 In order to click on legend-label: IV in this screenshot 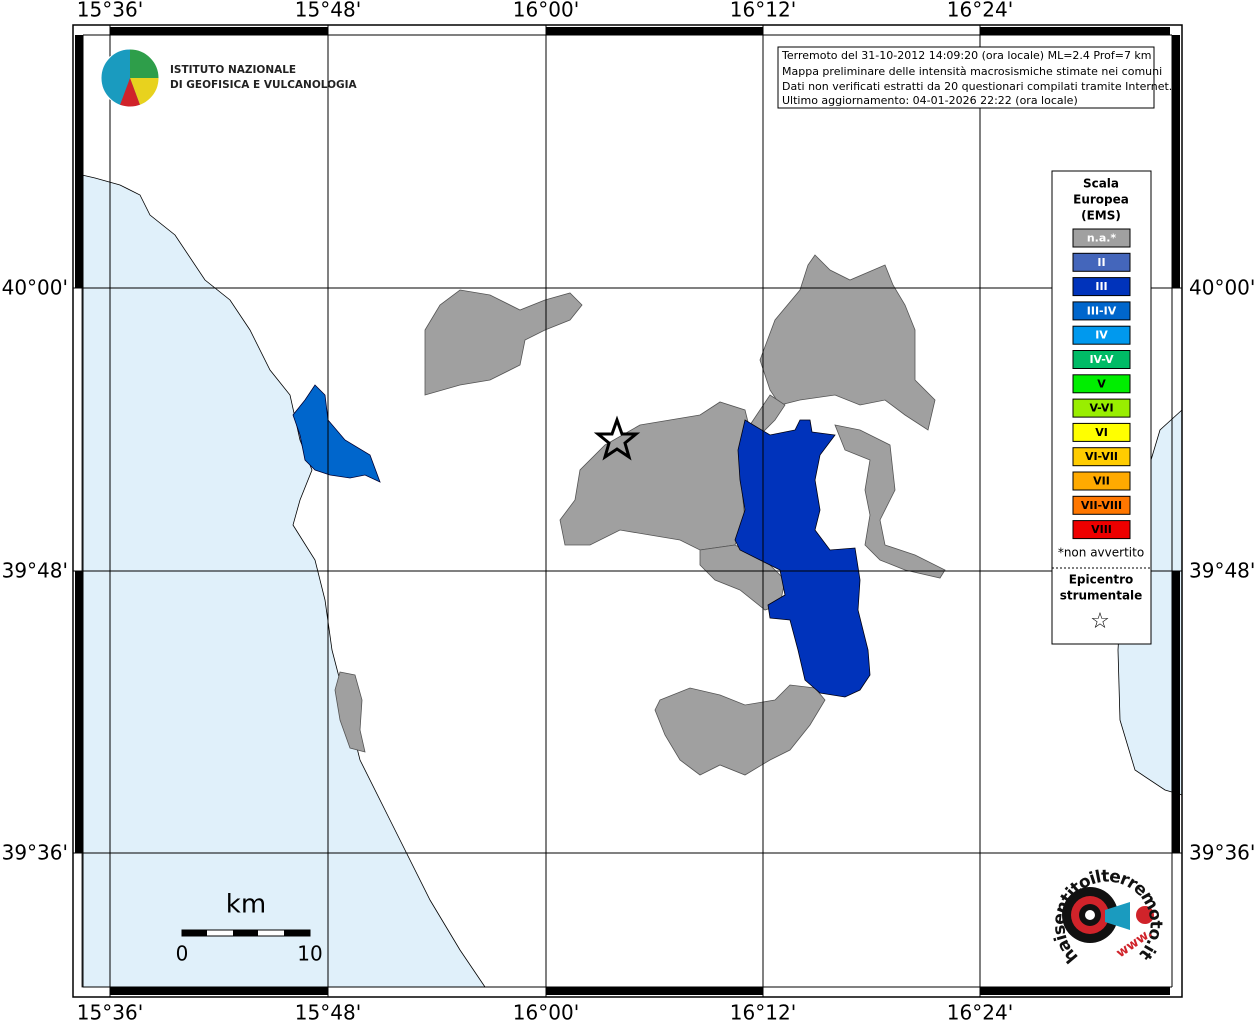, I will do `click(1101, 335)`.